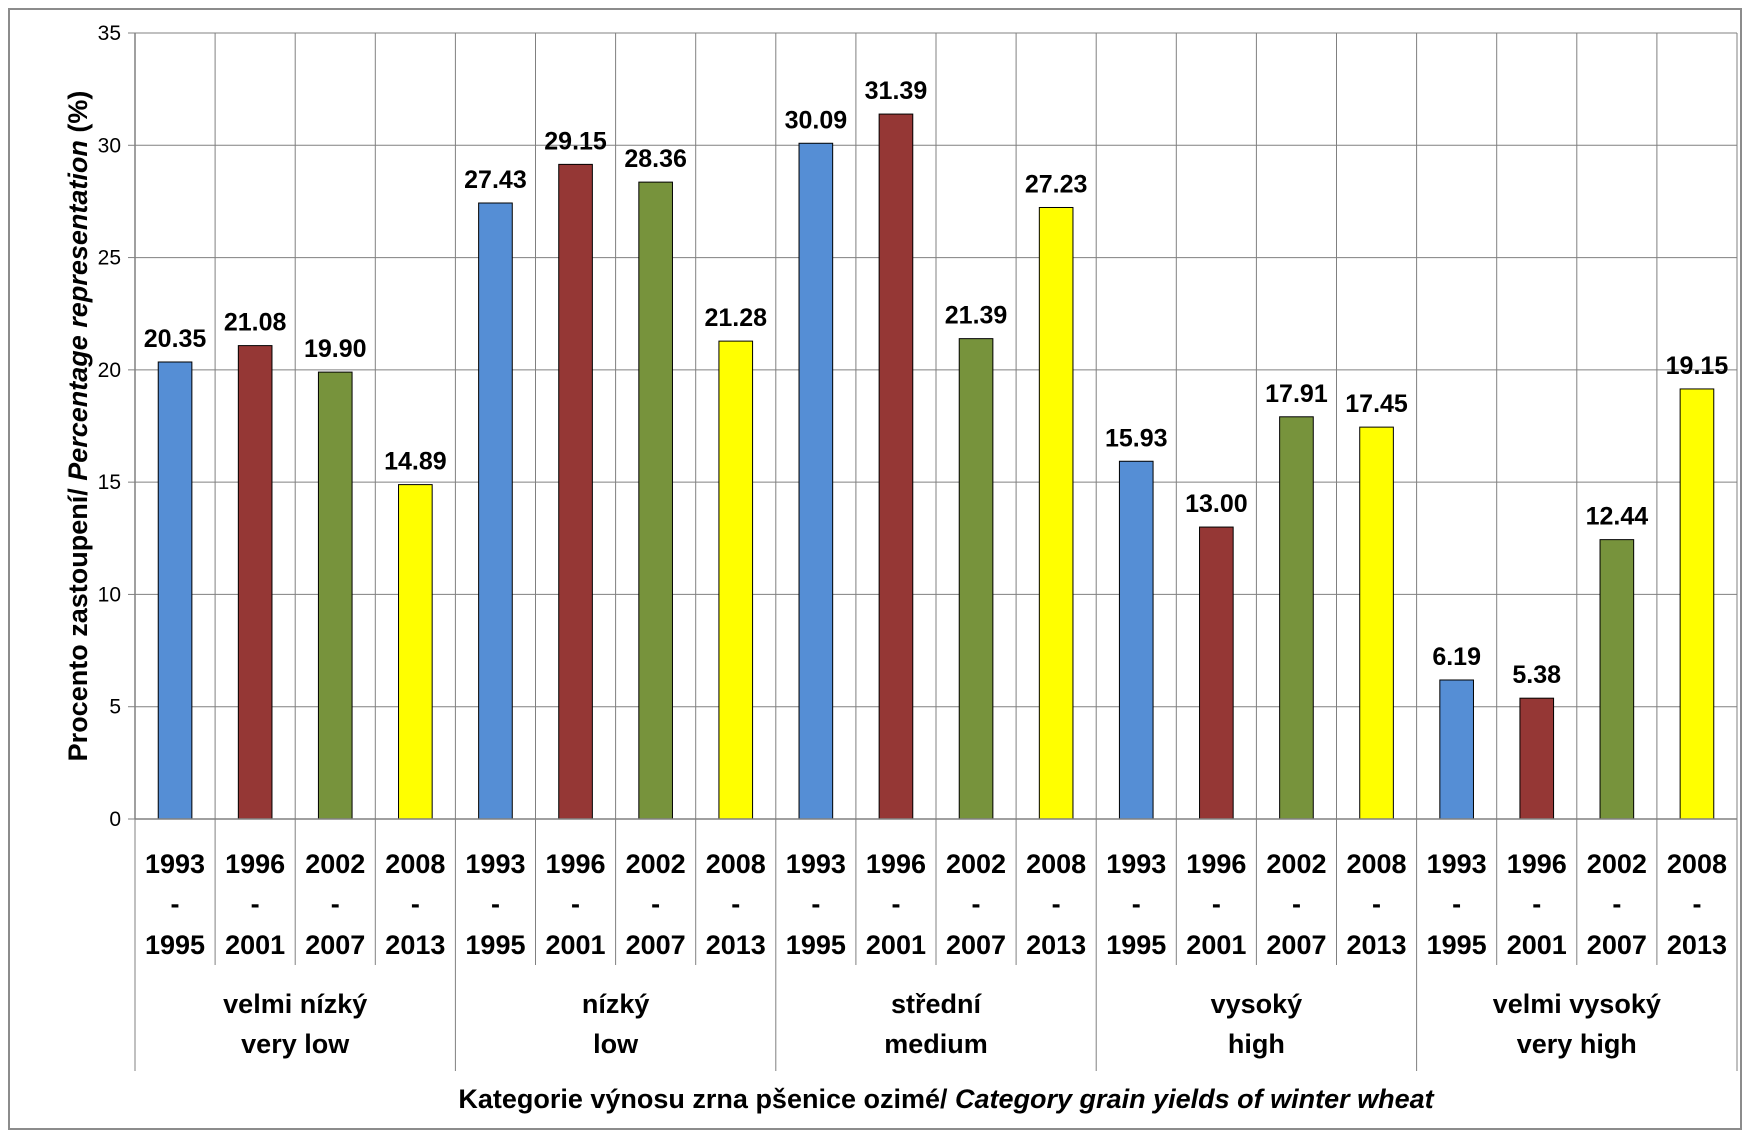 The image size is (1752, 1138). What do you see at coordinates (109, 145) in the screenshot?
I see `y-tick-label: 30` at bounding box center [109, 145].